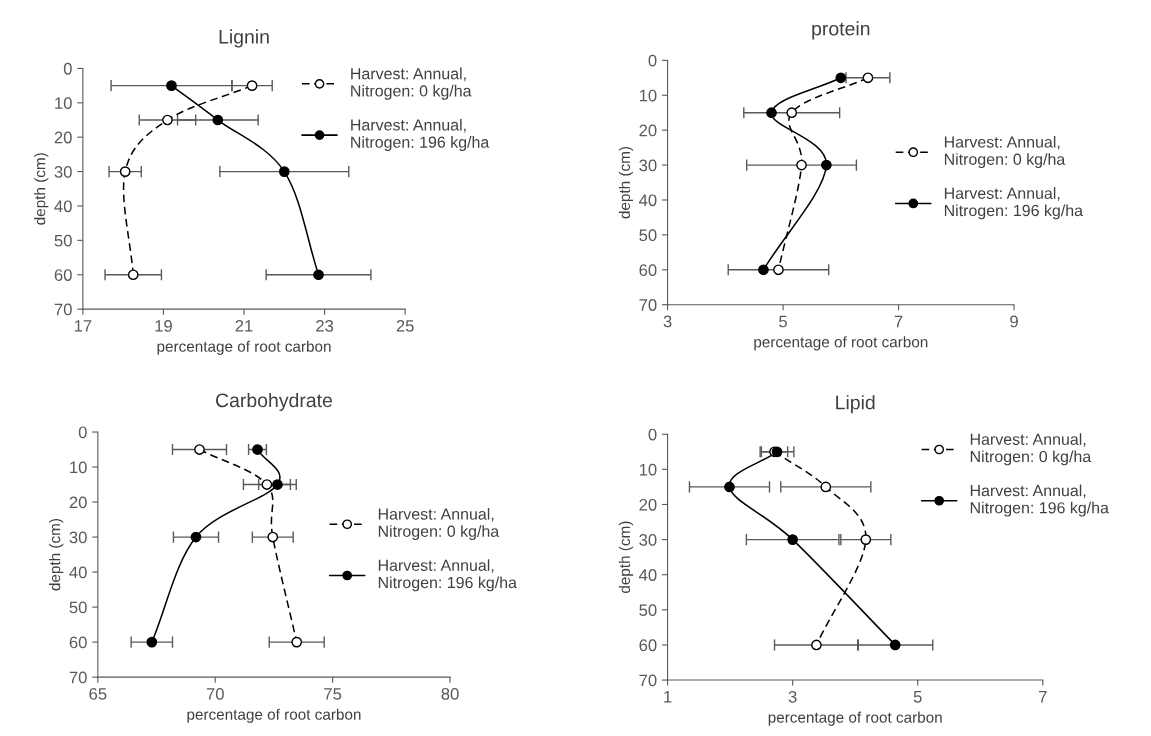  What do you see at coordinates (325, 325) in the screenshot?
I see `x-tick-label: 23` at bounding box center [325, 325].